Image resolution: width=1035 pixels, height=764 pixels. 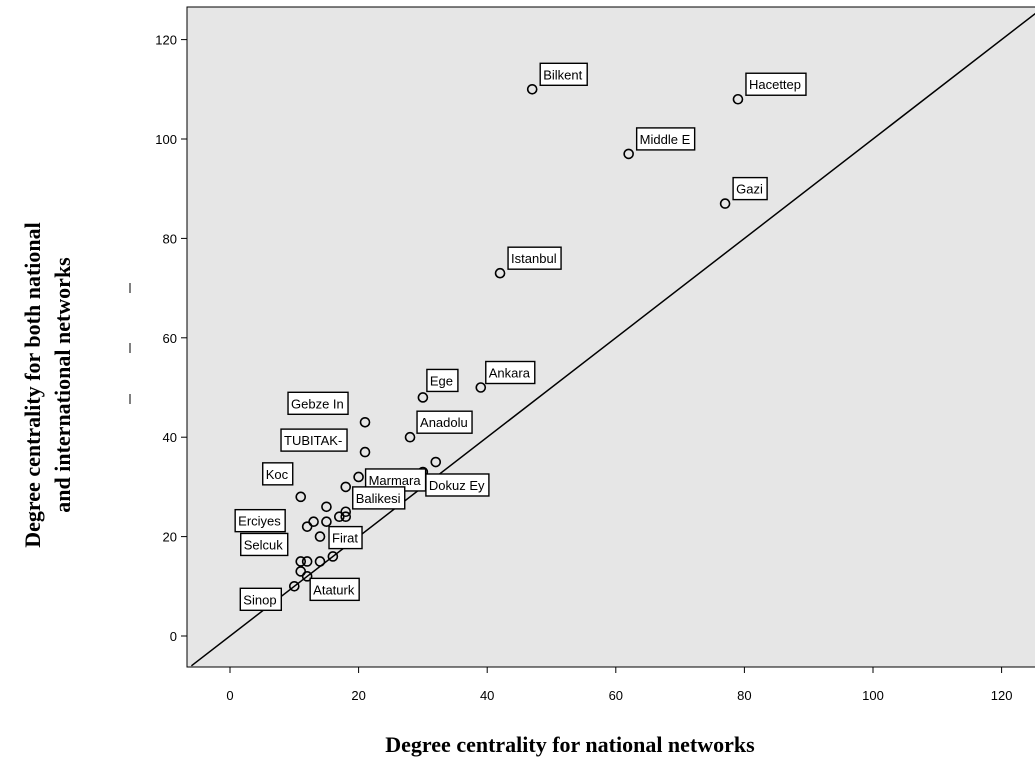 I want to click on point-label-text: Balikesi, so click(x=378, y=498).